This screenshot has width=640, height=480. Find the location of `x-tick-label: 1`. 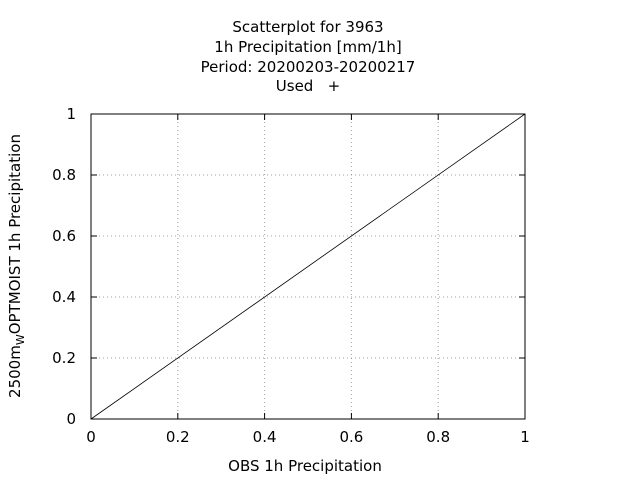

x-tick-label: 1 is located at coordinates (525, 437).